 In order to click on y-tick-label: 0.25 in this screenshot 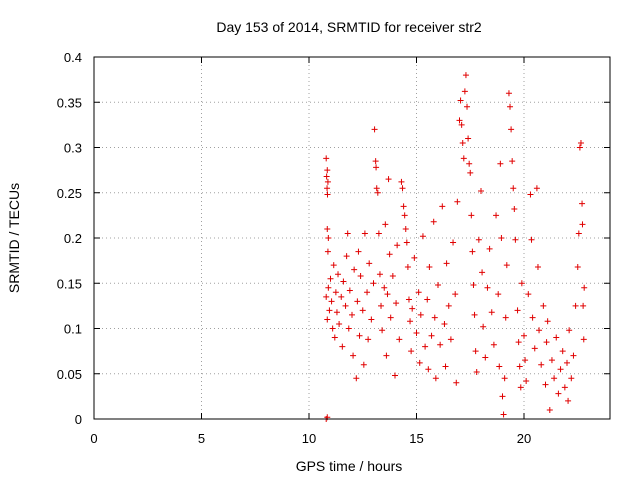, I will do `click(69, 193)`.